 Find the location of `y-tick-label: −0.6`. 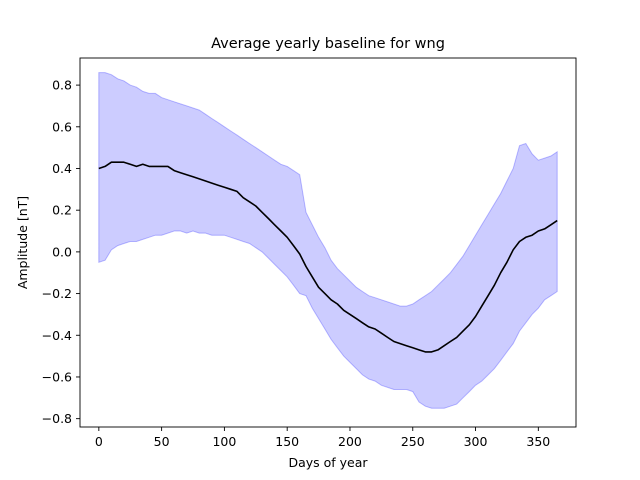

y-tick-label: −0.6 is located at coordinates (57, 376).